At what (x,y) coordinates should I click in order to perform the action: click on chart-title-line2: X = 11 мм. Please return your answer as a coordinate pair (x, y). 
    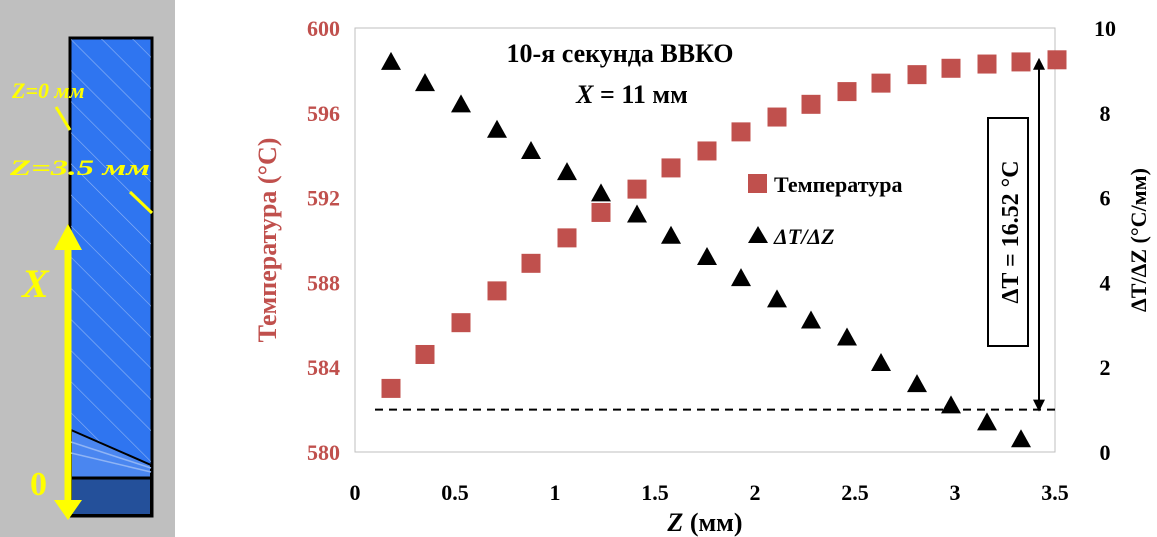
    Looking at the image, I should click on (631, 94).